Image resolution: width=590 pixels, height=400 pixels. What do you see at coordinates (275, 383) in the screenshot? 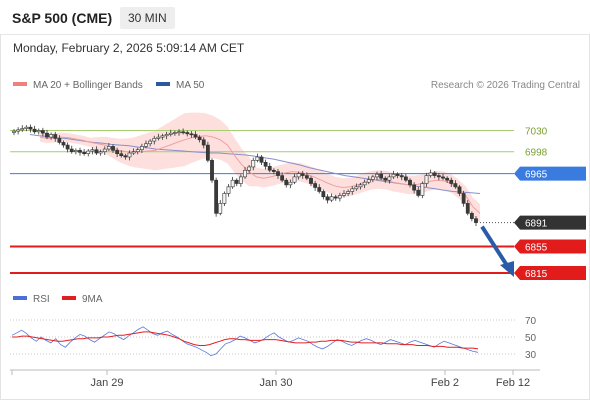
I see `x-axis-label: Jan 30` at bounding box center [275, 383].